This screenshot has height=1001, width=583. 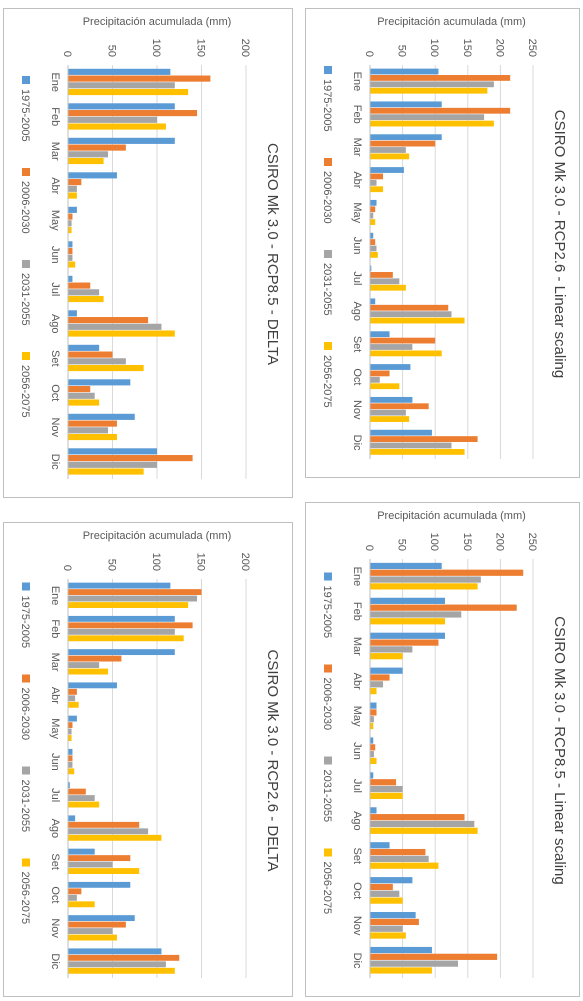 What do you see at coordinates (55, 928) in the screenshot?
I see `x-tick-label: Nov` at bounding box center [55, 928].